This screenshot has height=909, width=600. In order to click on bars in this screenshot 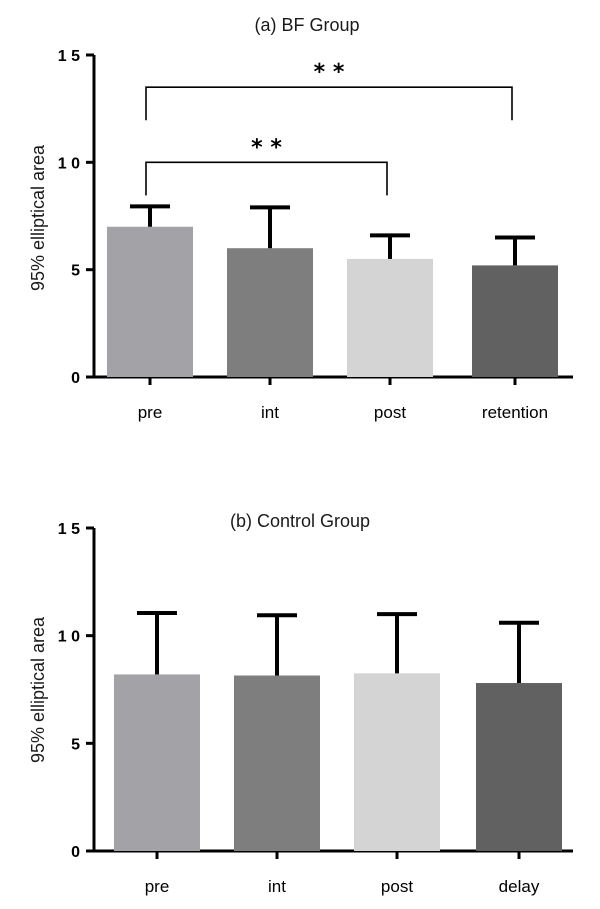, I will do `click(332, 290)`.